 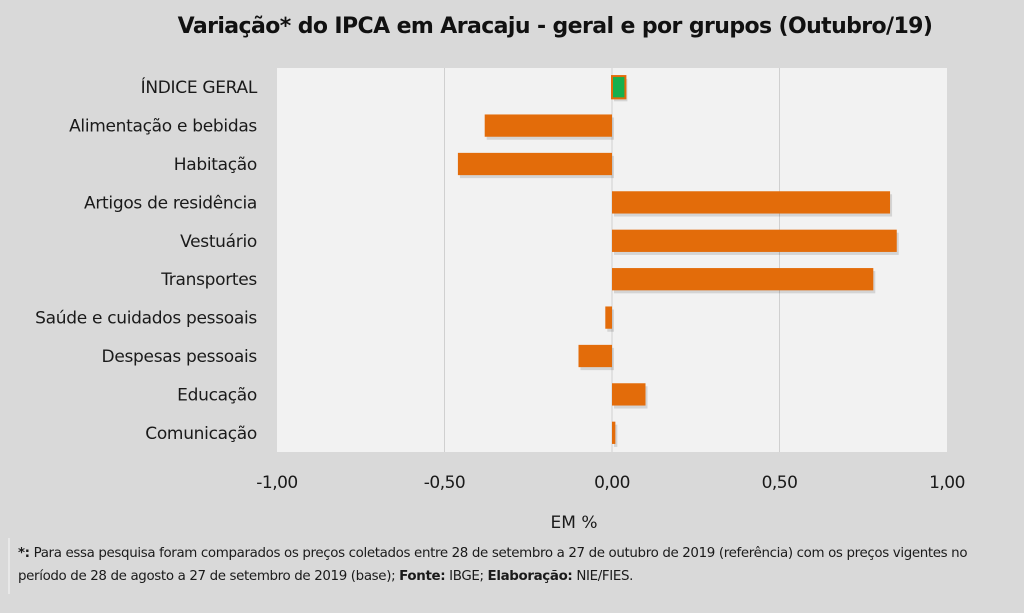 What do you see at coordinates (170, 203) in the screenshot?
I see `category-label: Artigos de residência` at bounding box center [170, 203].